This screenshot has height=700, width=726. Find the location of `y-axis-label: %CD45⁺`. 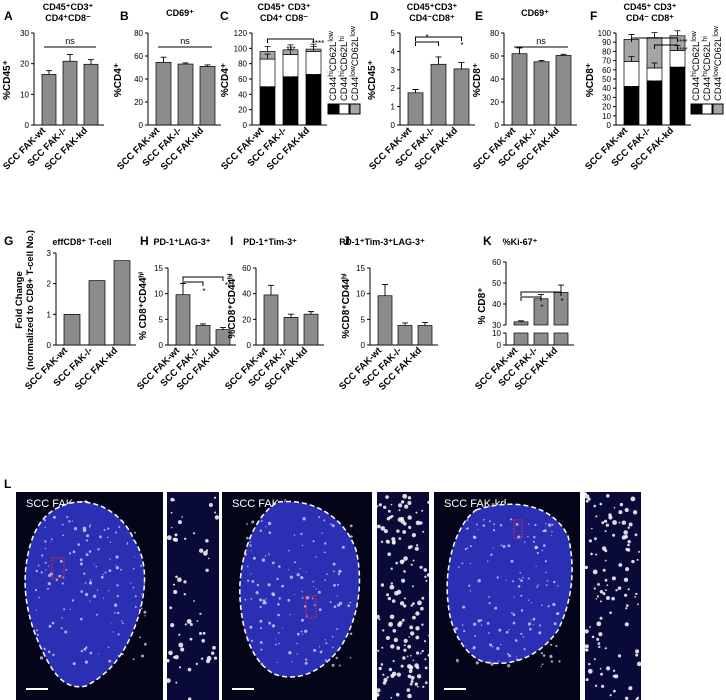

y-axis-label: %CD45⁺ is located at coordinates (372, 80).